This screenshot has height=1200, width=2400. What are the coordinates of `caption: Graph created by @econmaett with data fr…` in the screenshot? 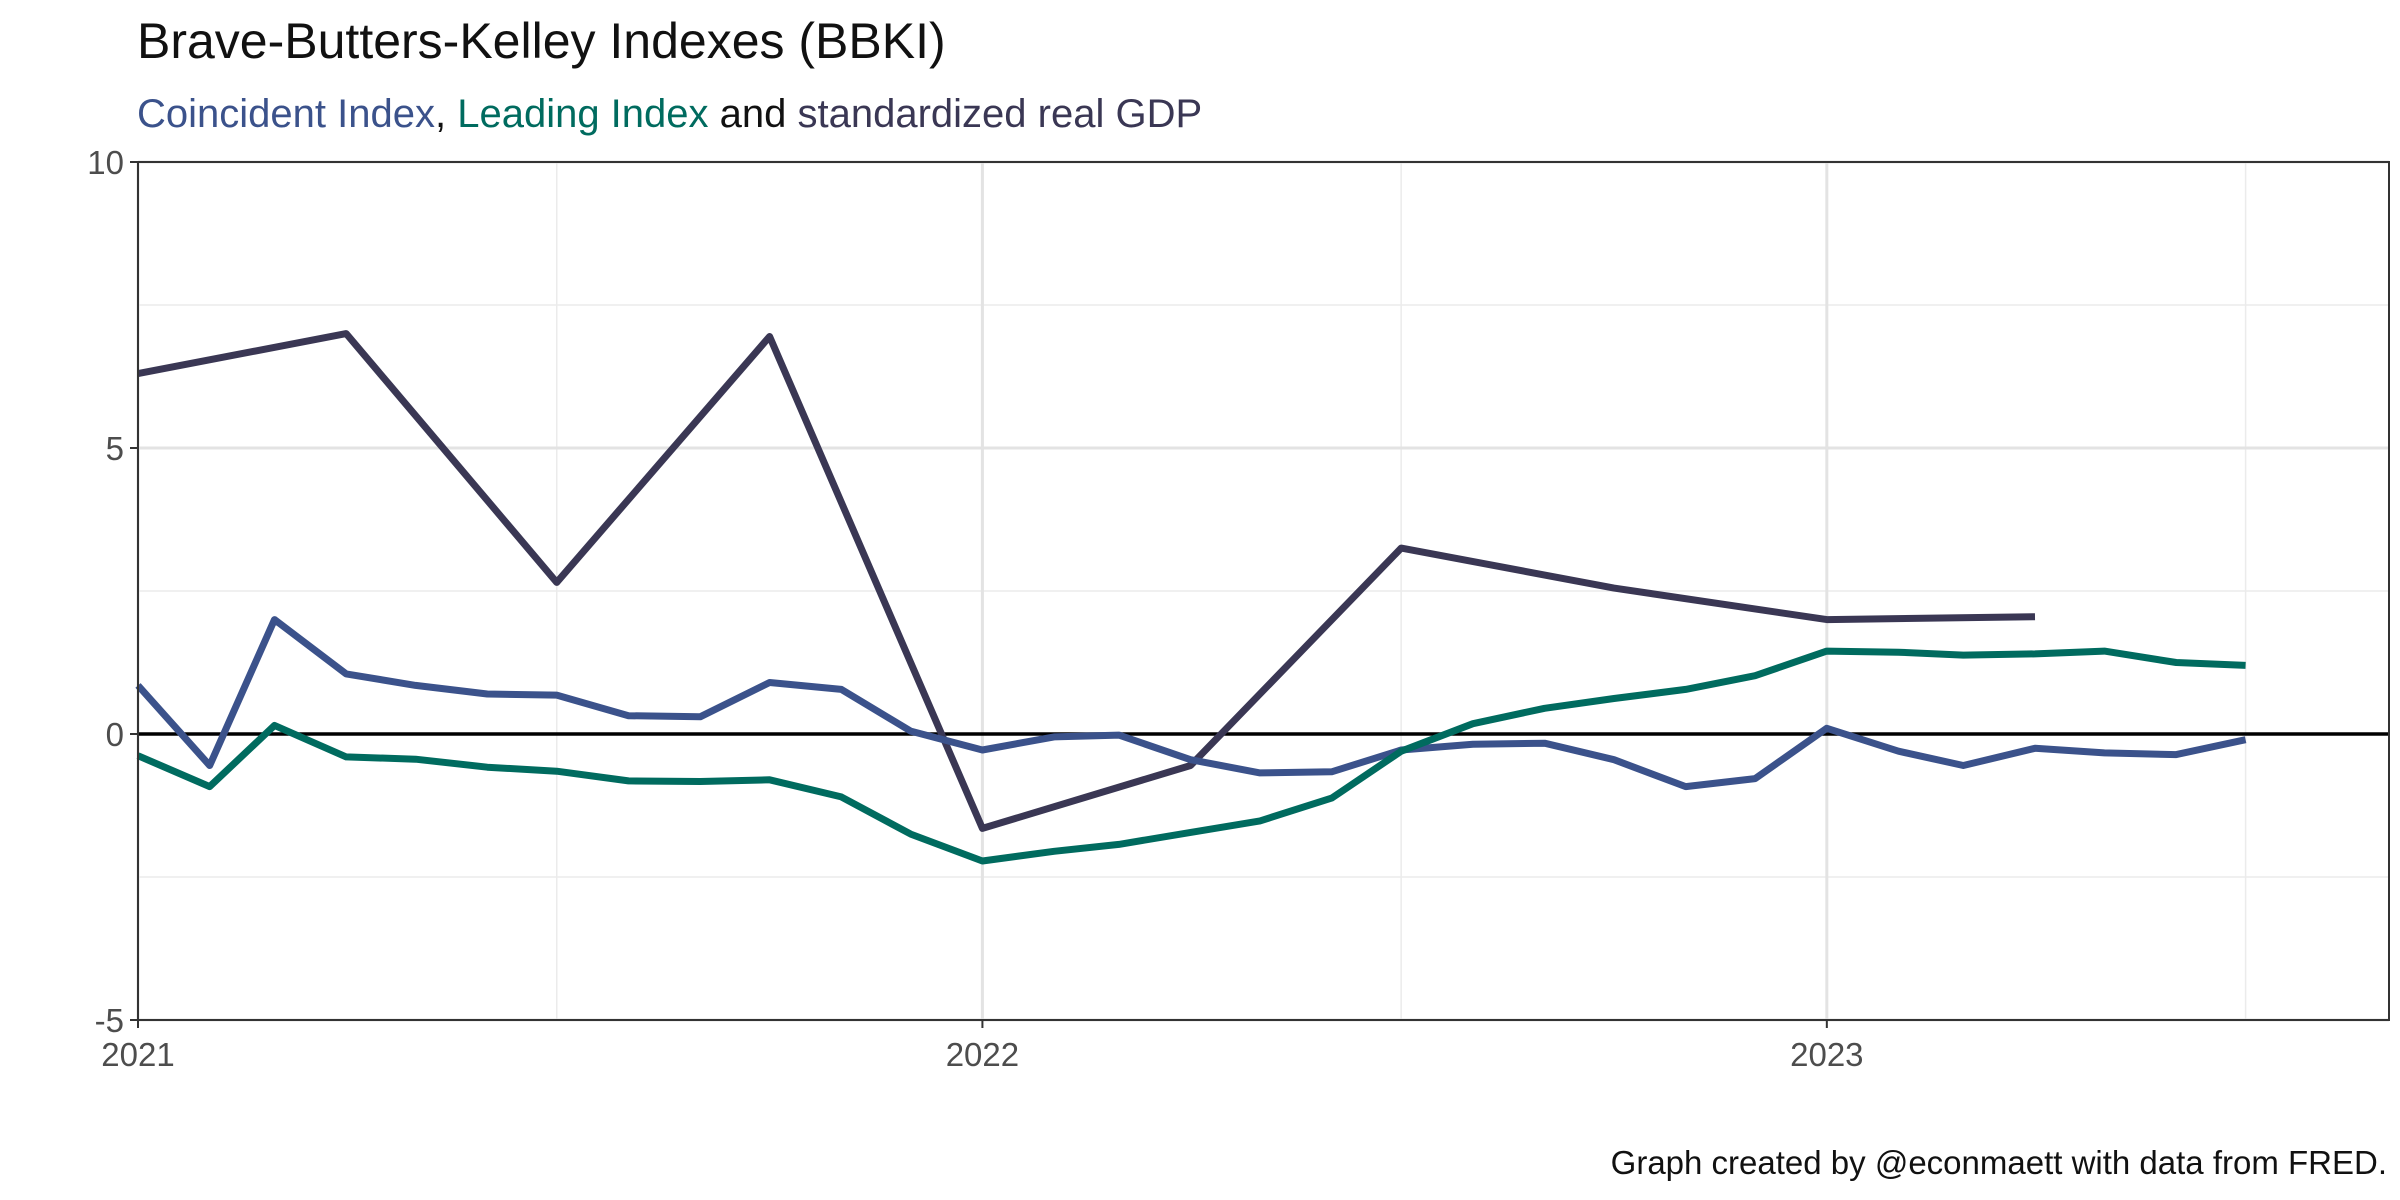 It's located at (1999, 1162).